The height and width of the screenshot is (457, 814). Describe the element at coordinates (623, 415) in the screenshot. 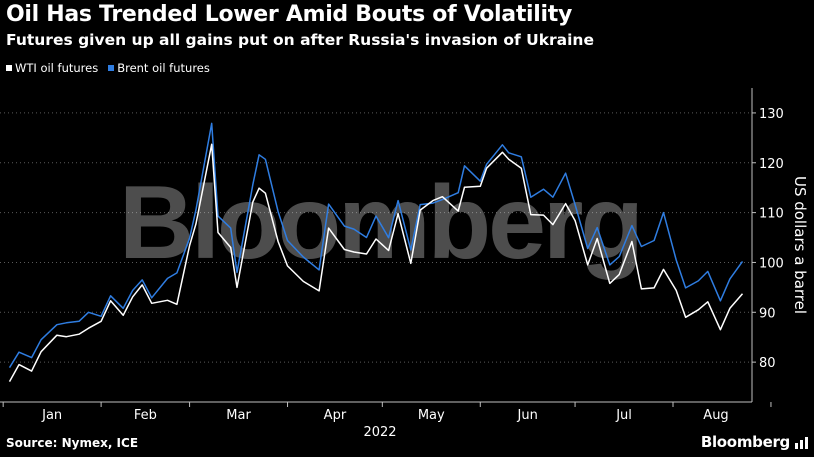

I see `x-tick-label-jul: Jul` at that location.